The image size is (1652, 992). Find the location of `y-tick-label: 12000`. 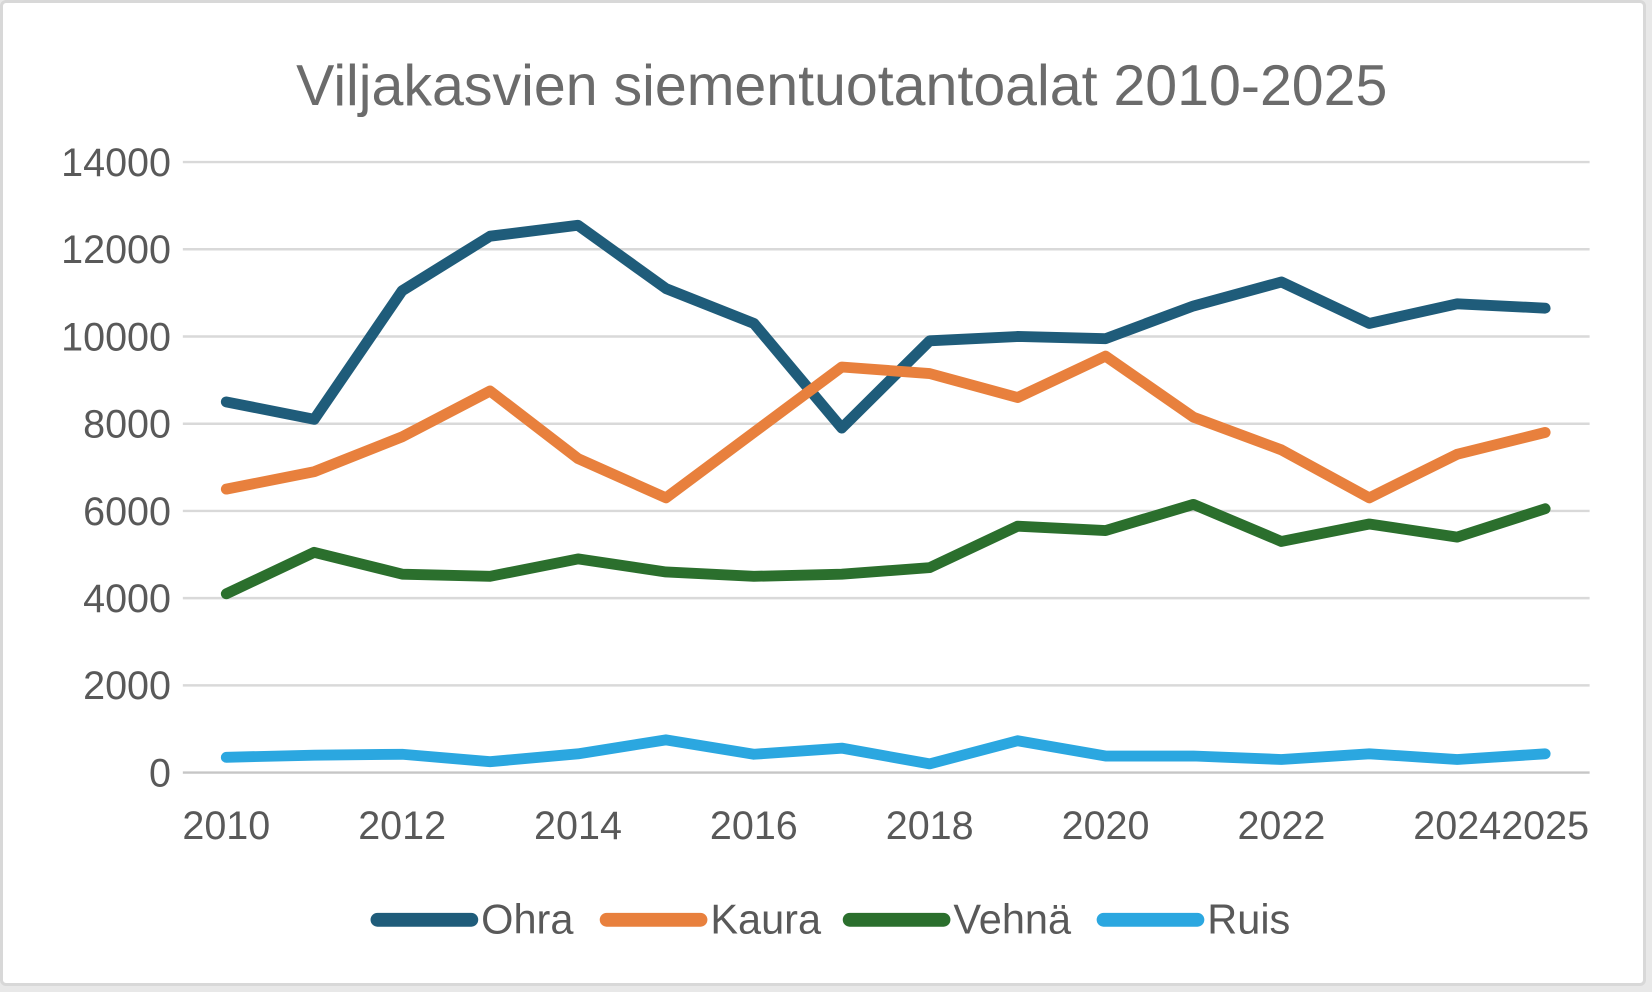

y-tick-label: 12000 is located at coordinates (116, 250).